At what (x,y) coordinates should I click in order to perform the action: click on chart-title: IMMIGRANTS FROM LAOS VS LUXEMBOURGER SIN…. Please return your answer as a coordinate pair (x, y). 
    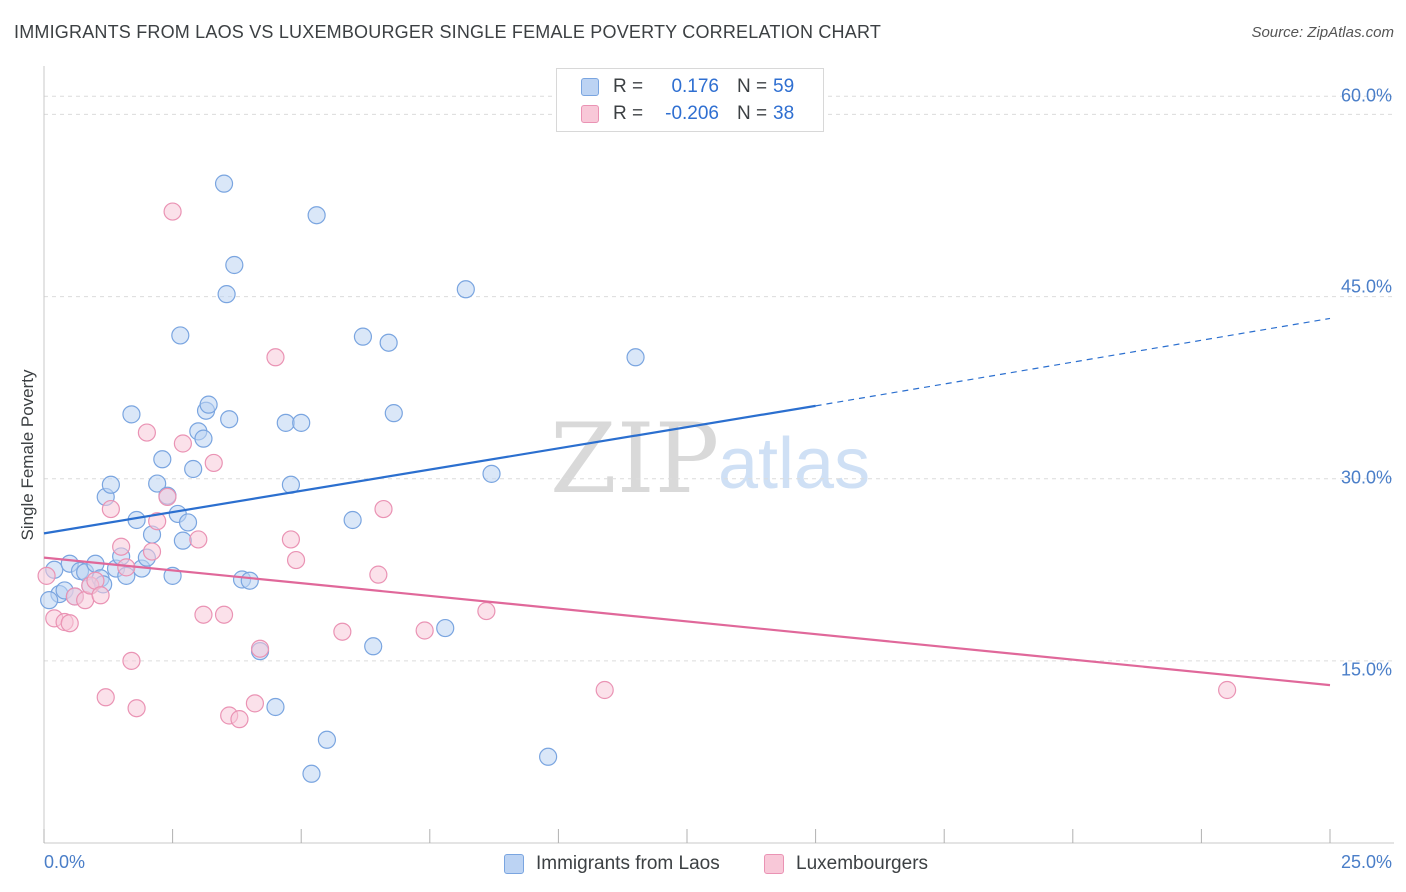
    Looking at the image, I should click on (448, 32).